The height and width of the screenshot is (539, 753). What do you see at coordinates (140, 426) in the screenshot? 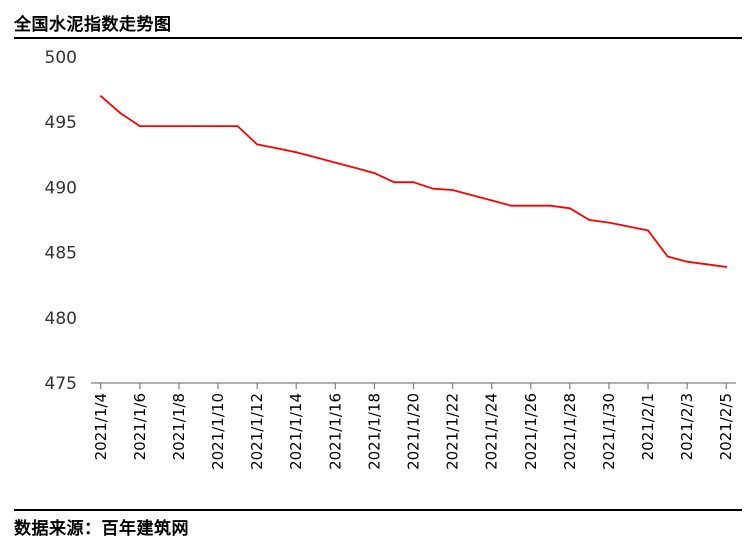
I see `x-tick-label: 2021/1/6` at bounding box center [140, 426].